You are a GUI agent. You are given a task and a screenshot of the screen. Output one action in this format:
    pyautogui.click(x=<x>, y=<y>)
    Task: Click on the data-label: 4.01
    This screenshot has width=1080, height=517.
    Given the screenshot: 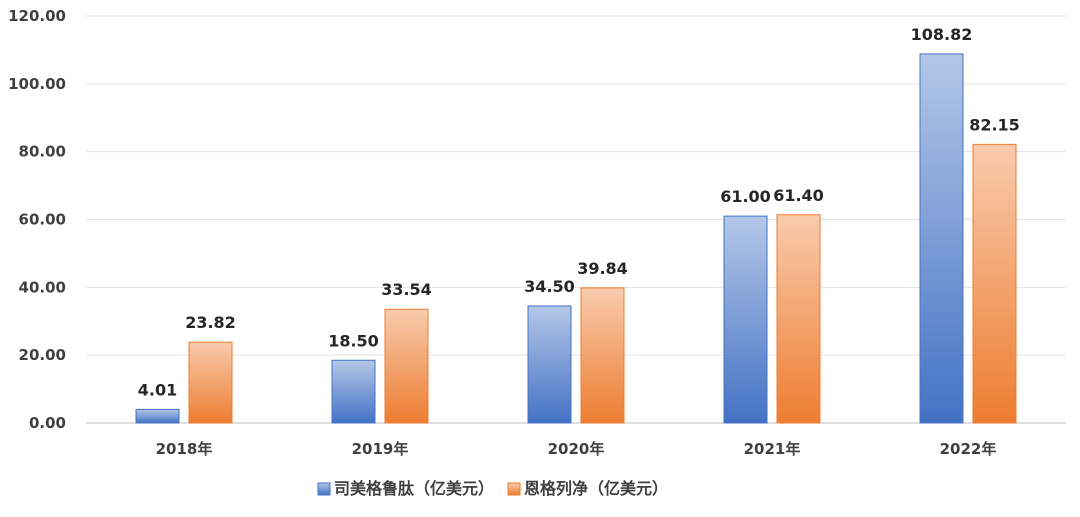 What is the action you would take?
    pyautogui.click(x=157, y=389)
    